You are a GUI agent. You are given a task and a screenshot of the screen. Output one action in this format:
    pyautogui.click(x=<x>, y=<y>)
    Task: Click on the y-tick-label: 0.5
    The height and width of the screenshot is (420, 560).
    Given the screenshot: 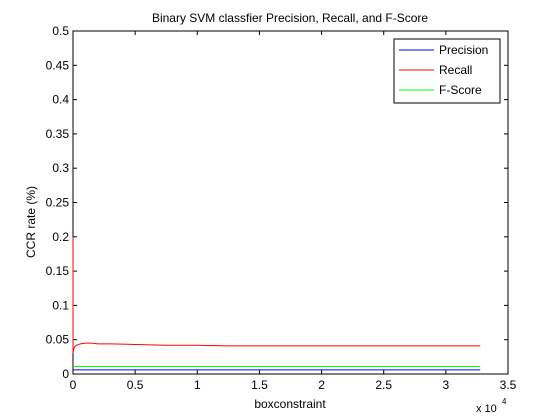 What is the action you would take?
    pyautogui.click(x=60, y=31)
    